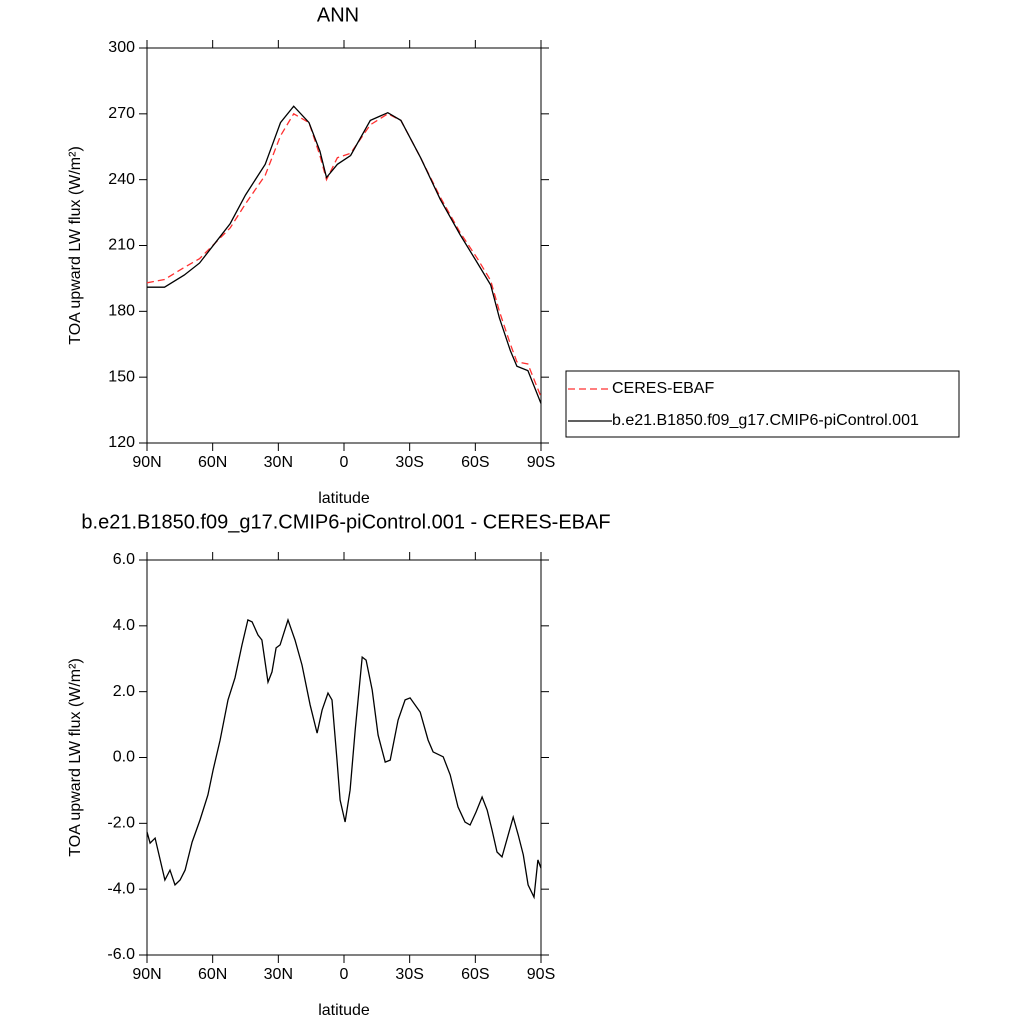 This screenshot has width=1024, height=1024. Describe the element at coordinates (663, 388) in the screenshot. I see `legend-label: CERES-EBAF` at that location.